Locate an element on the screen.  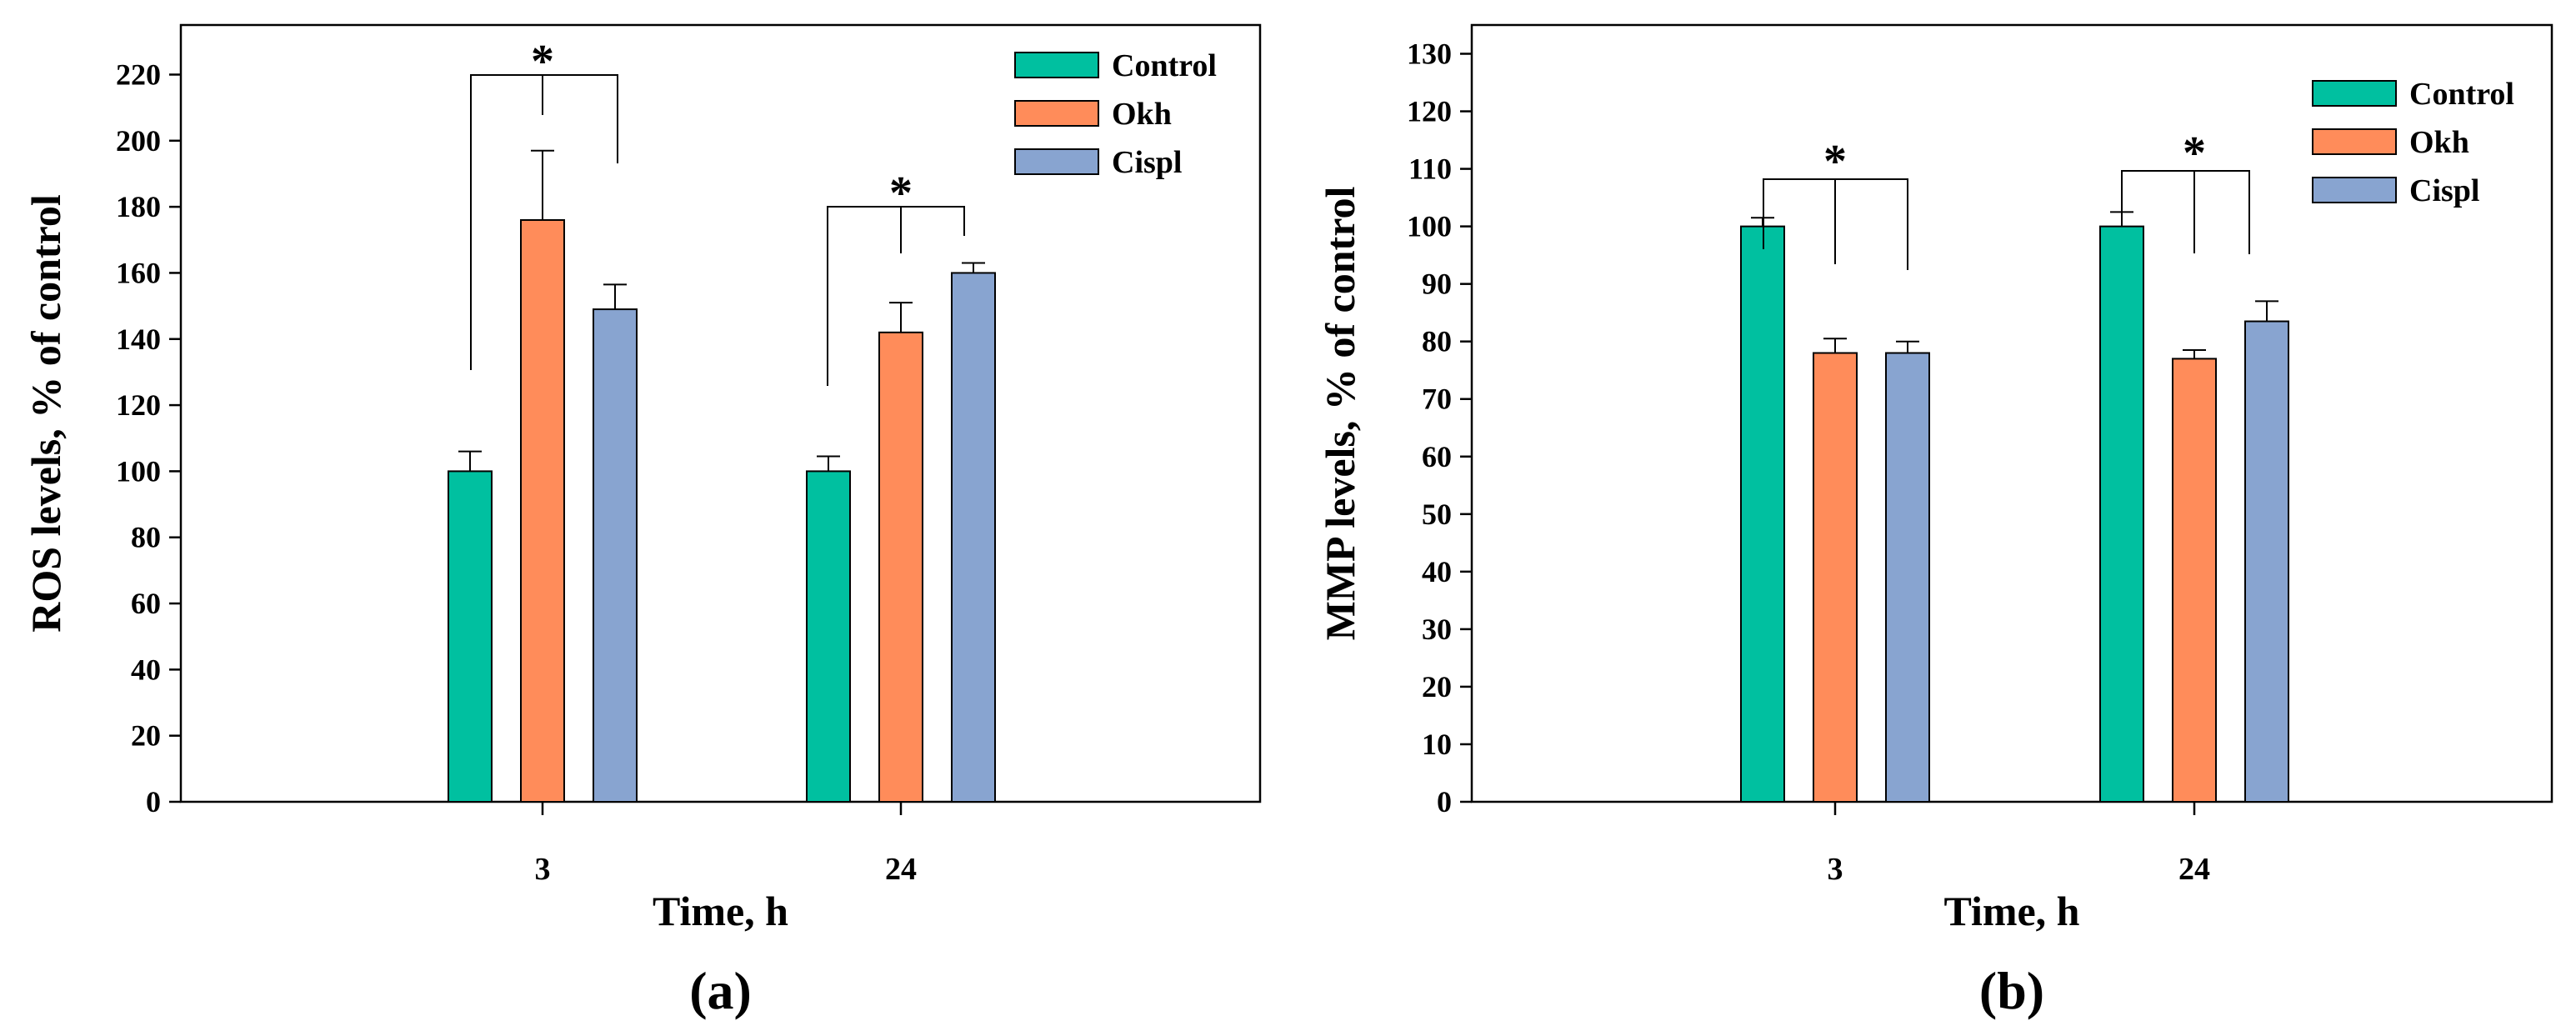
chart1-y-tick-label: 220 is located at coordinates (138, 74).